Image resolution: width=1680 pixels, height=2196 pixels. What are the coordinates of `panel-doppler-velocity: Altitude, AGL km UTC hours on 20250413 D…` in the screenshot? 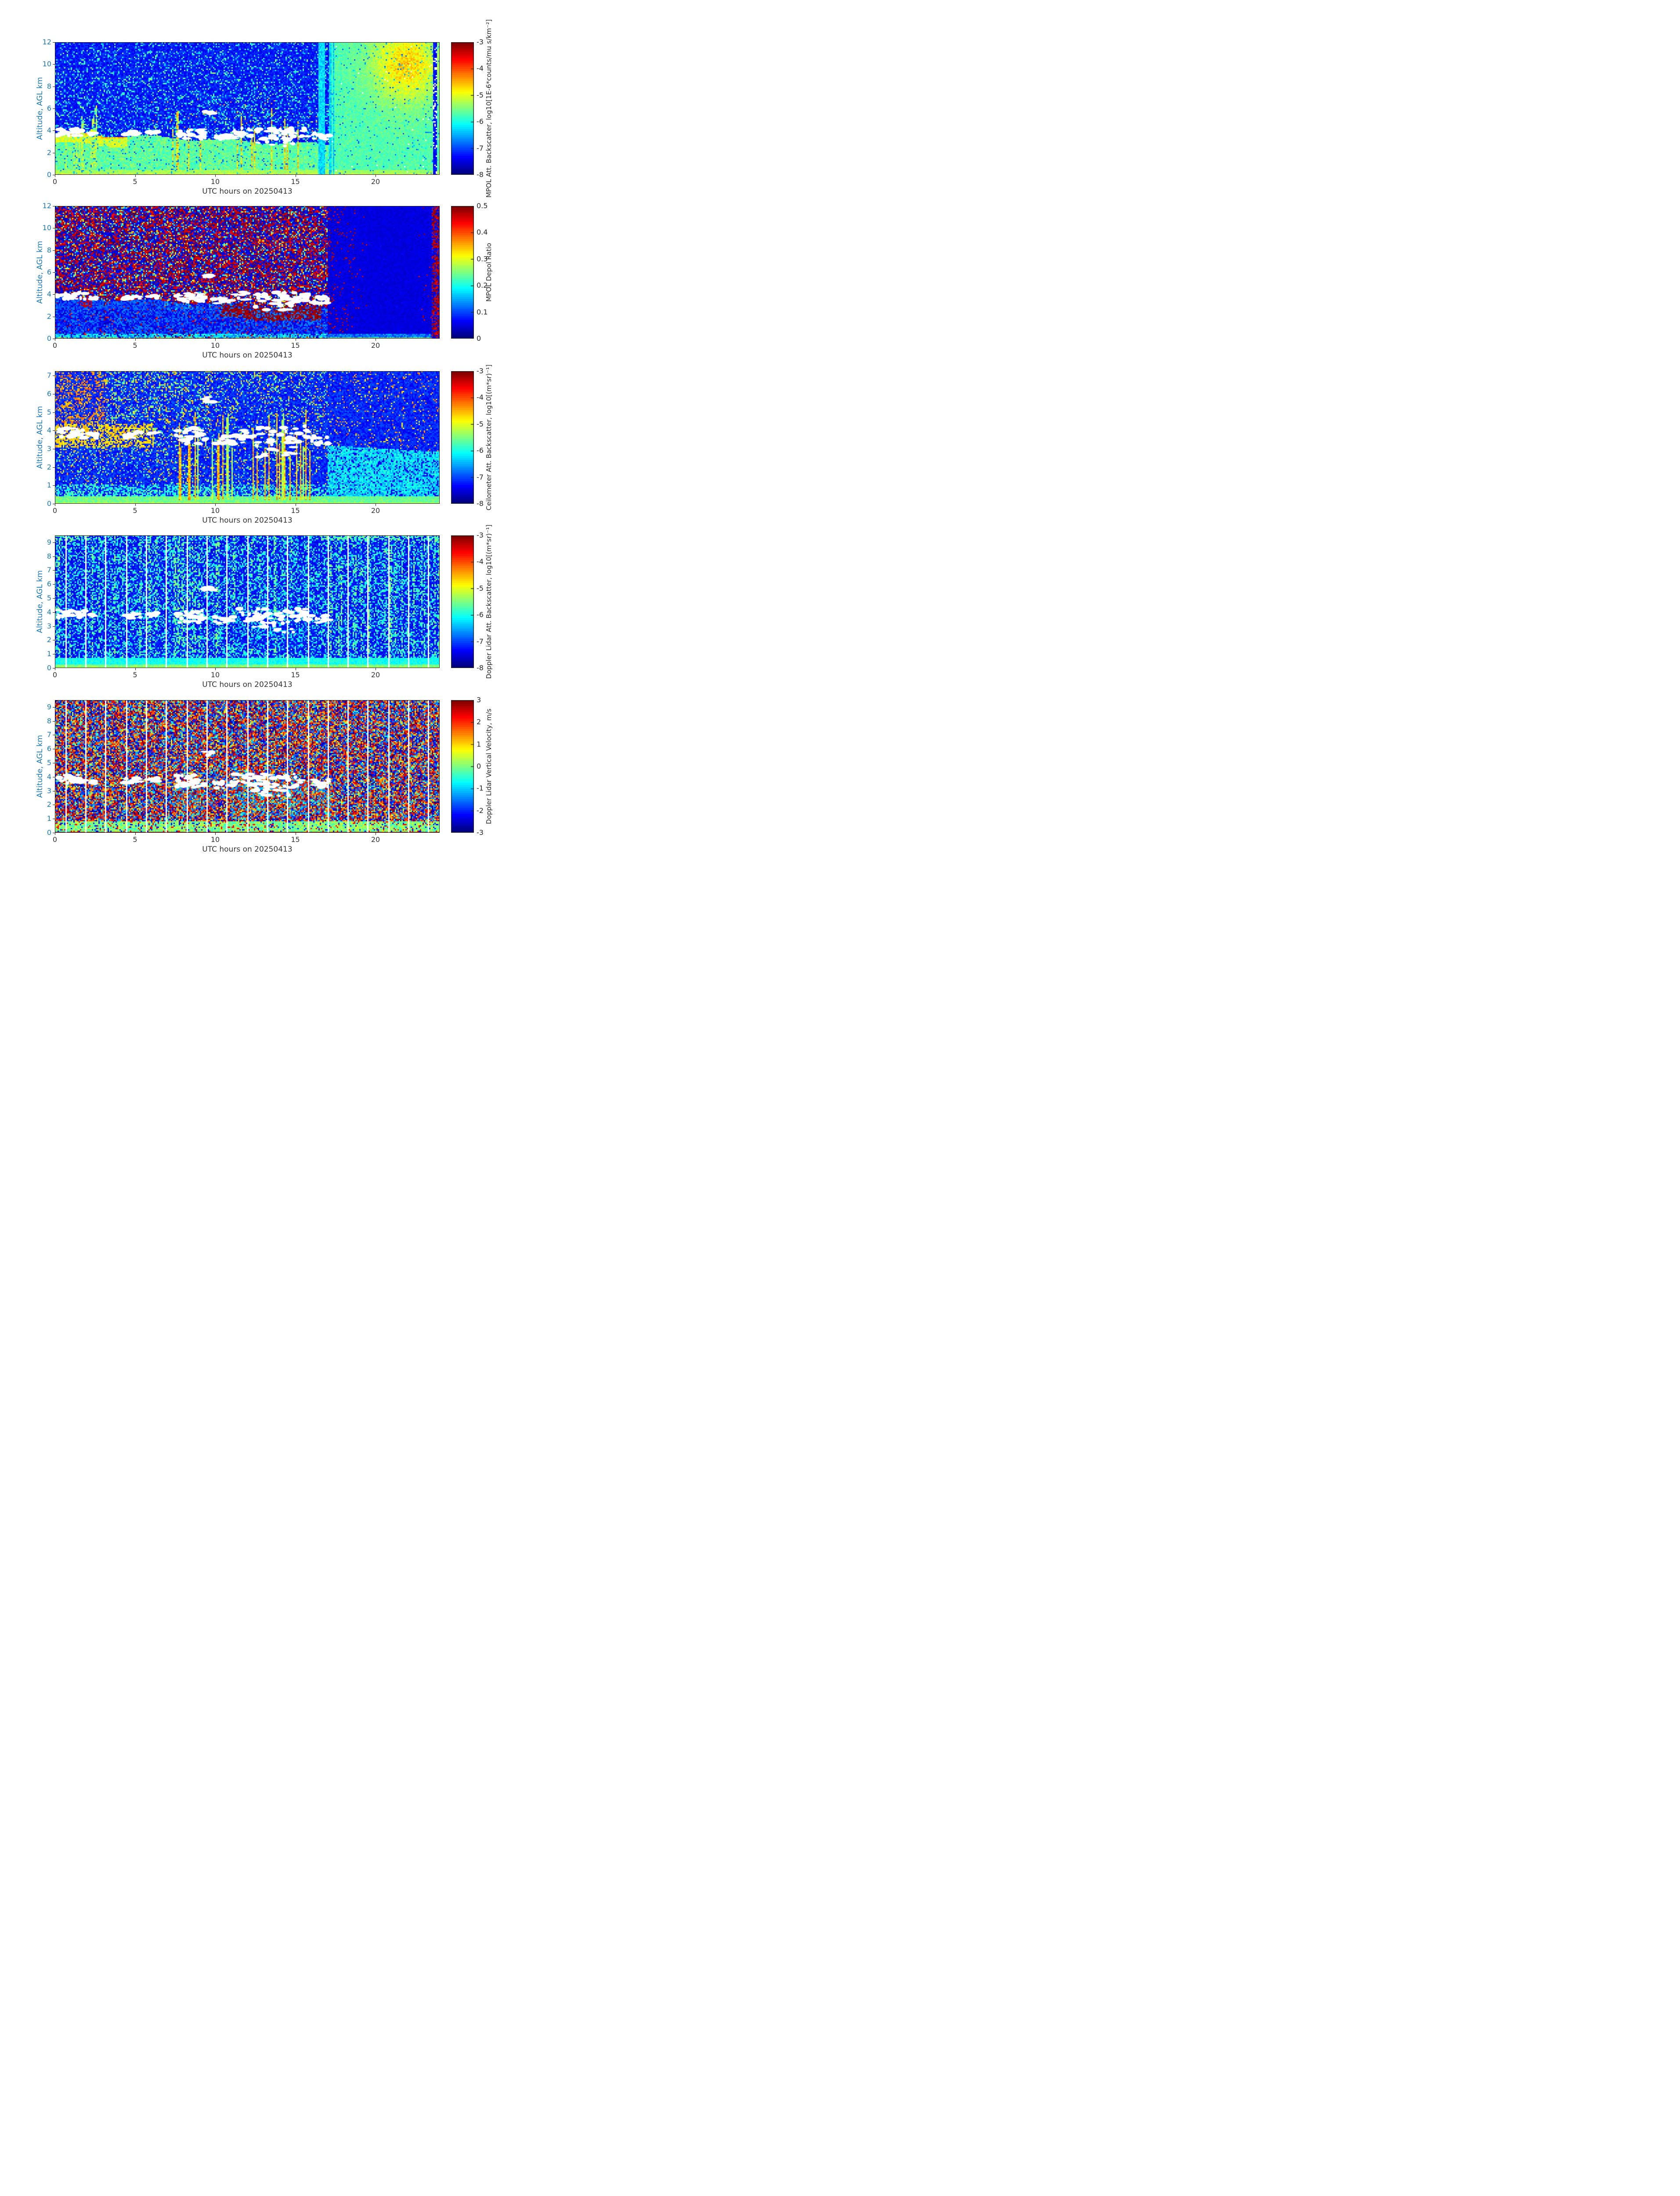 It's located at (280, 775).